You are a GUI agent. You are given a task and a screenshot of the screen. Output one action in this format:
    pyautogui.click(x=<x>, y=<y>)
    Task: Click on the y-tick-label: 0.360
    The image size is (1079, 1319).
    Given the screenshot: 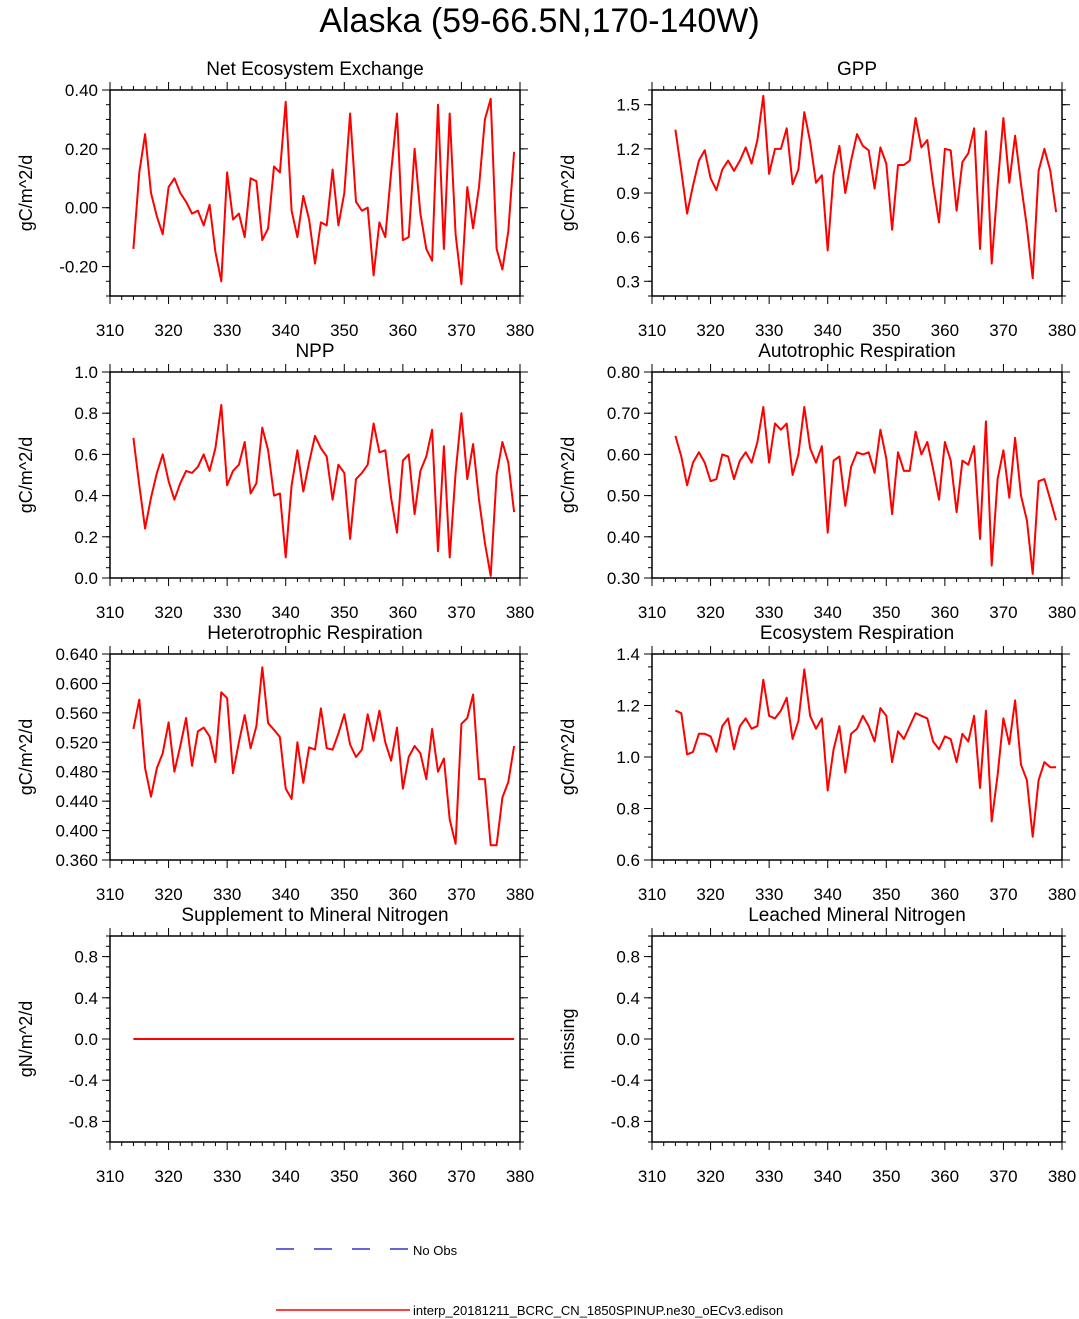 What is the action you would take?
    pyautogui.click(x=76, y=860)
    